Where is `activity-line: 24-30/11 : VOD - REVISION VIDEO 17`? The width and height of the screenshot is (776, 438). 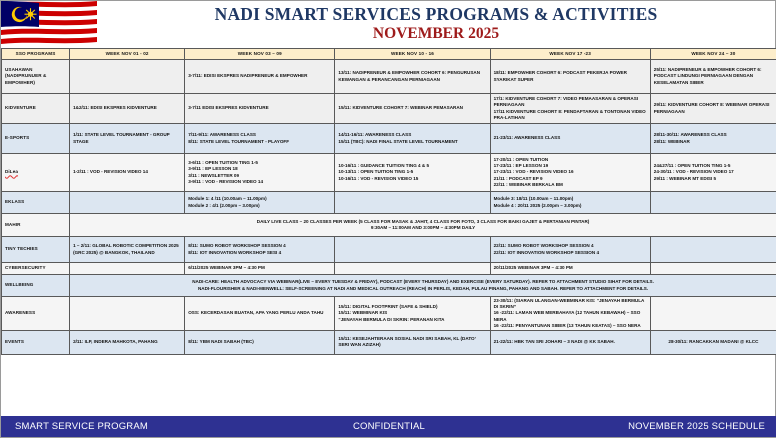
activity-line: 24-30/11 : VOD - REVISION VIDEO 17 is located at coordinates (693, 172).